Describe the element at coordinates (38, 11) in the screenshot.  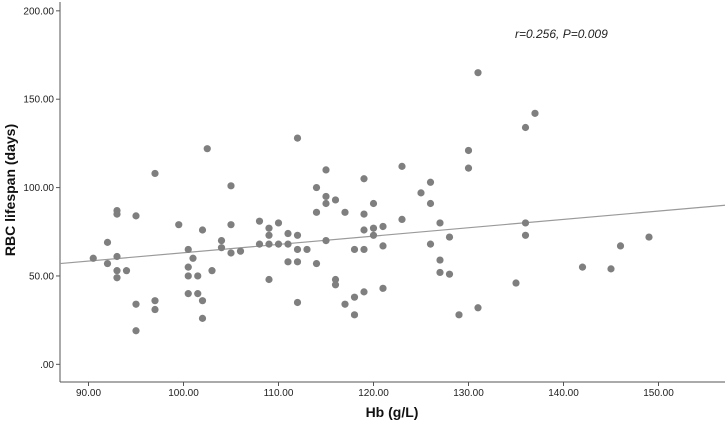
I see `y-tick-label: 200.00` at that location.